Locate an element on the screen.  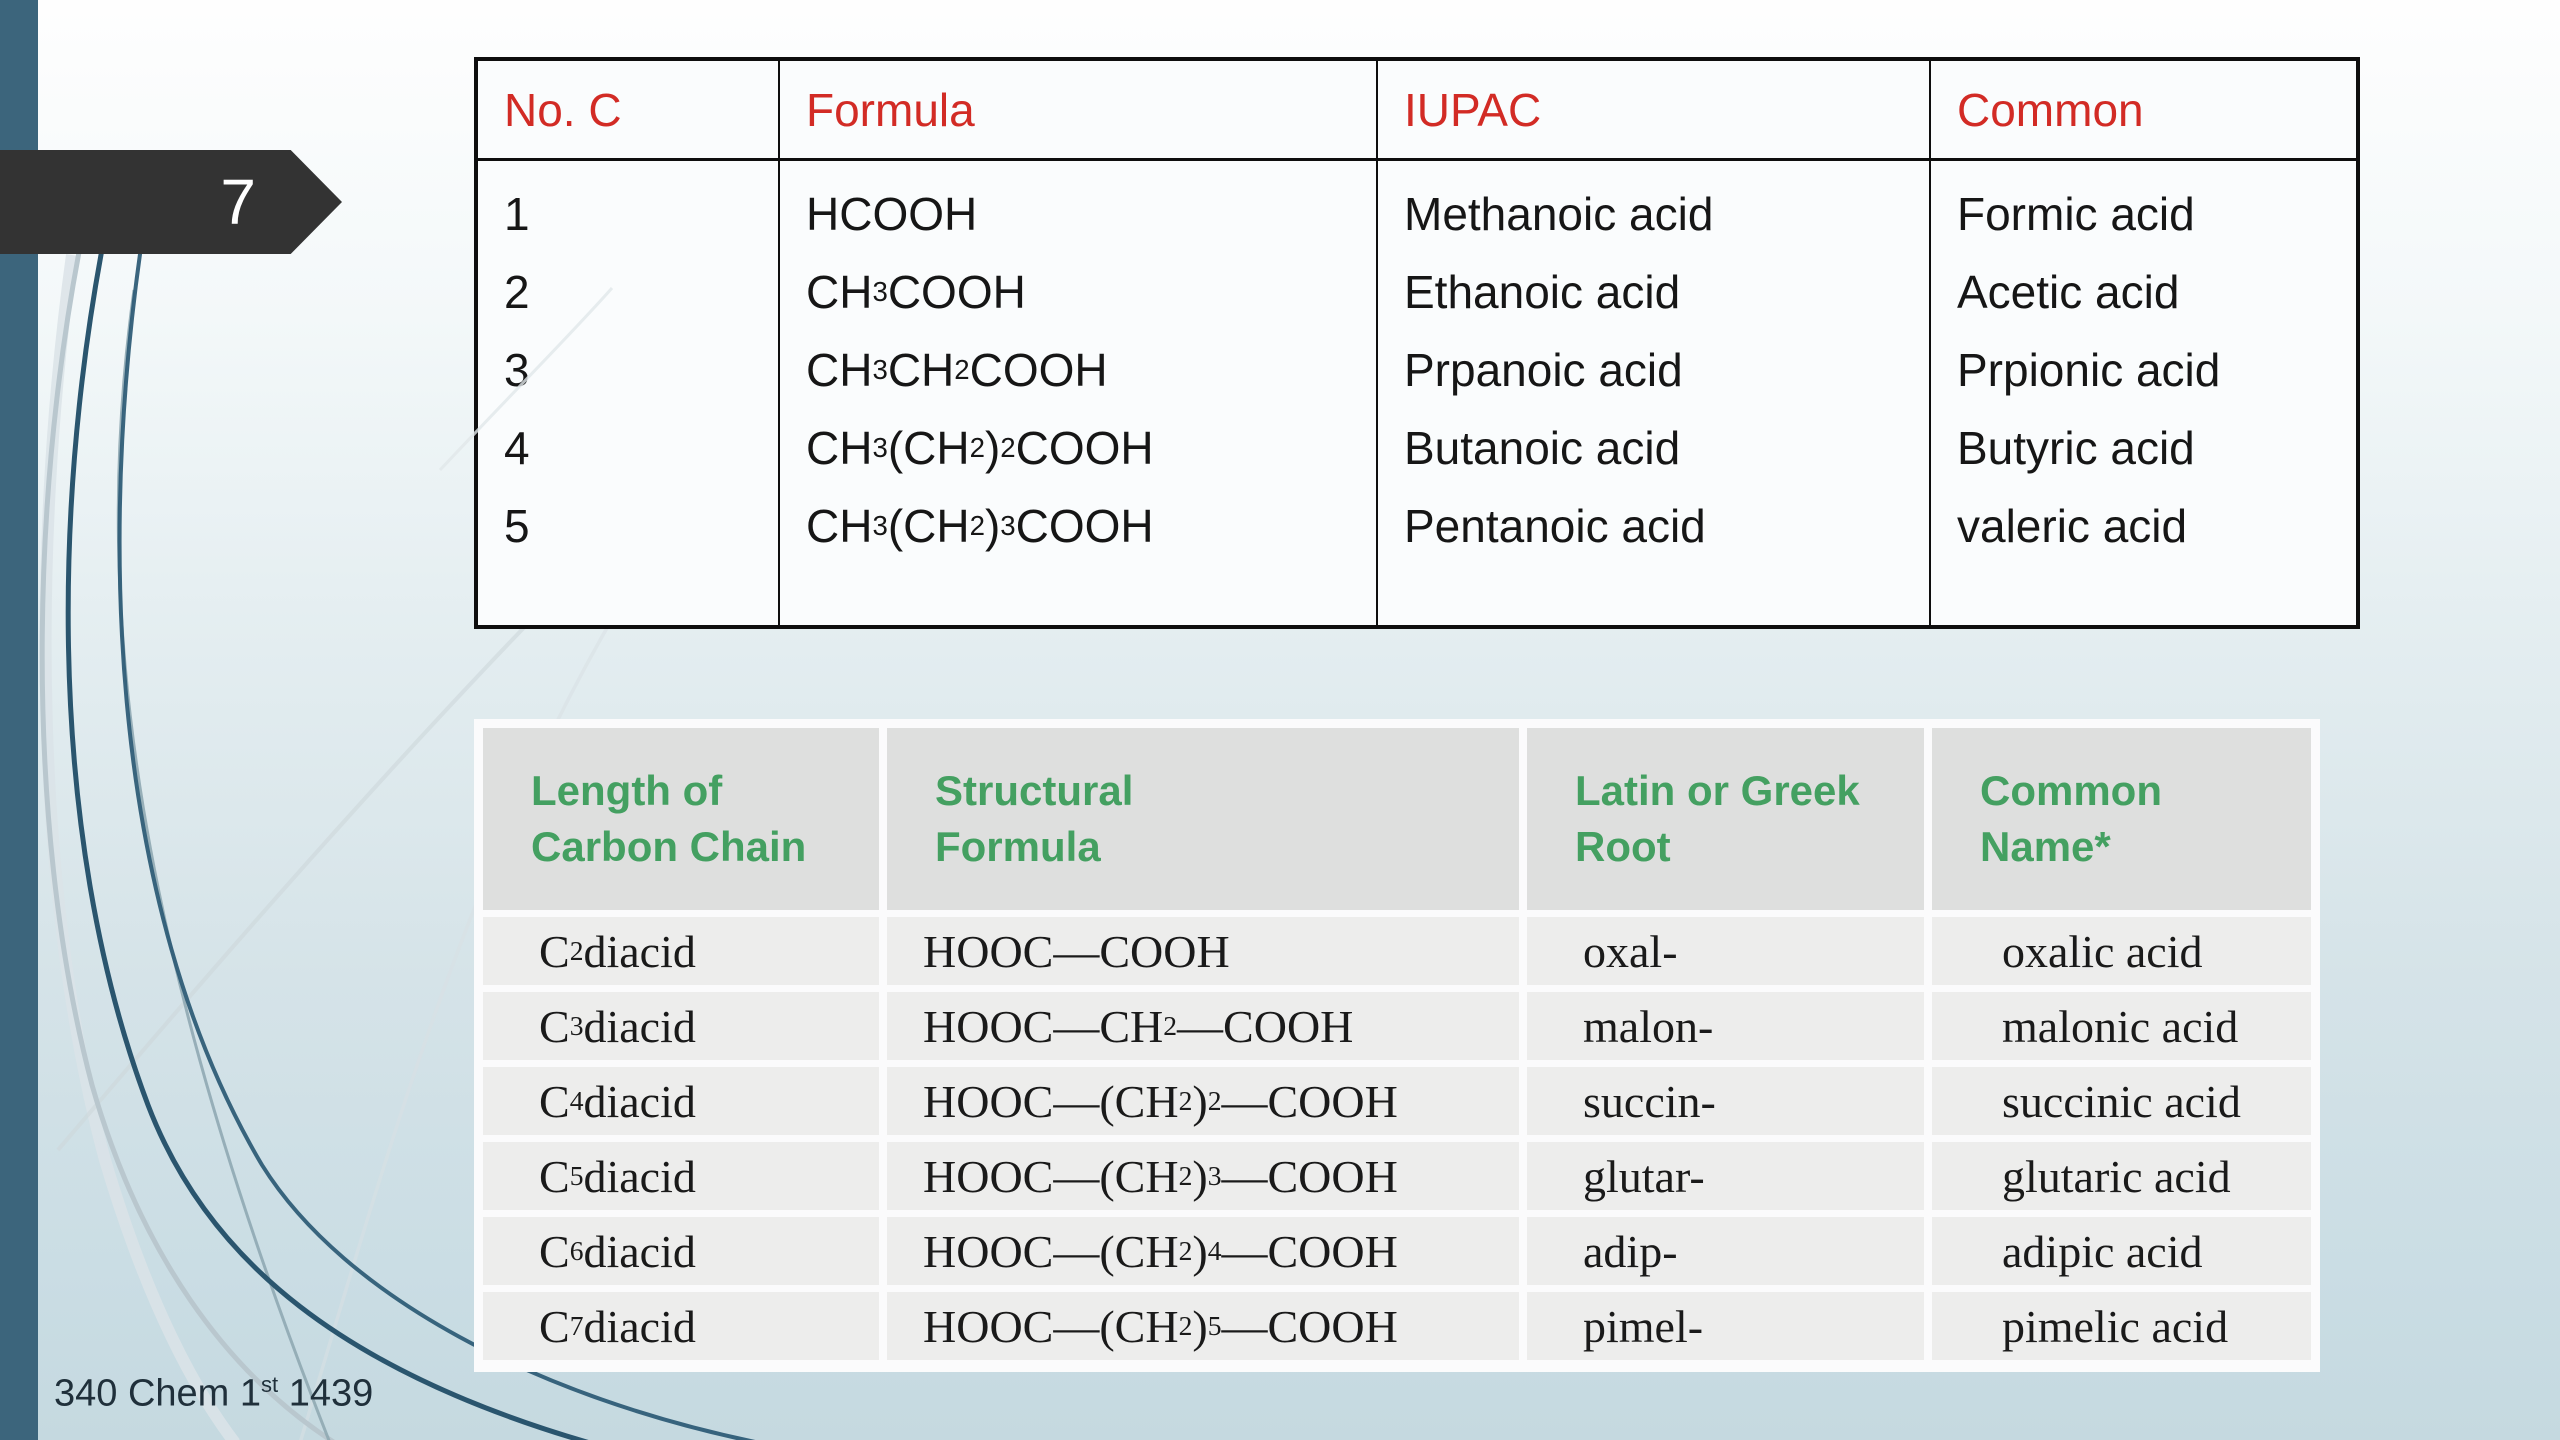
diacid-table-cell: oxalic acid is located at coordinates (2121, 951).